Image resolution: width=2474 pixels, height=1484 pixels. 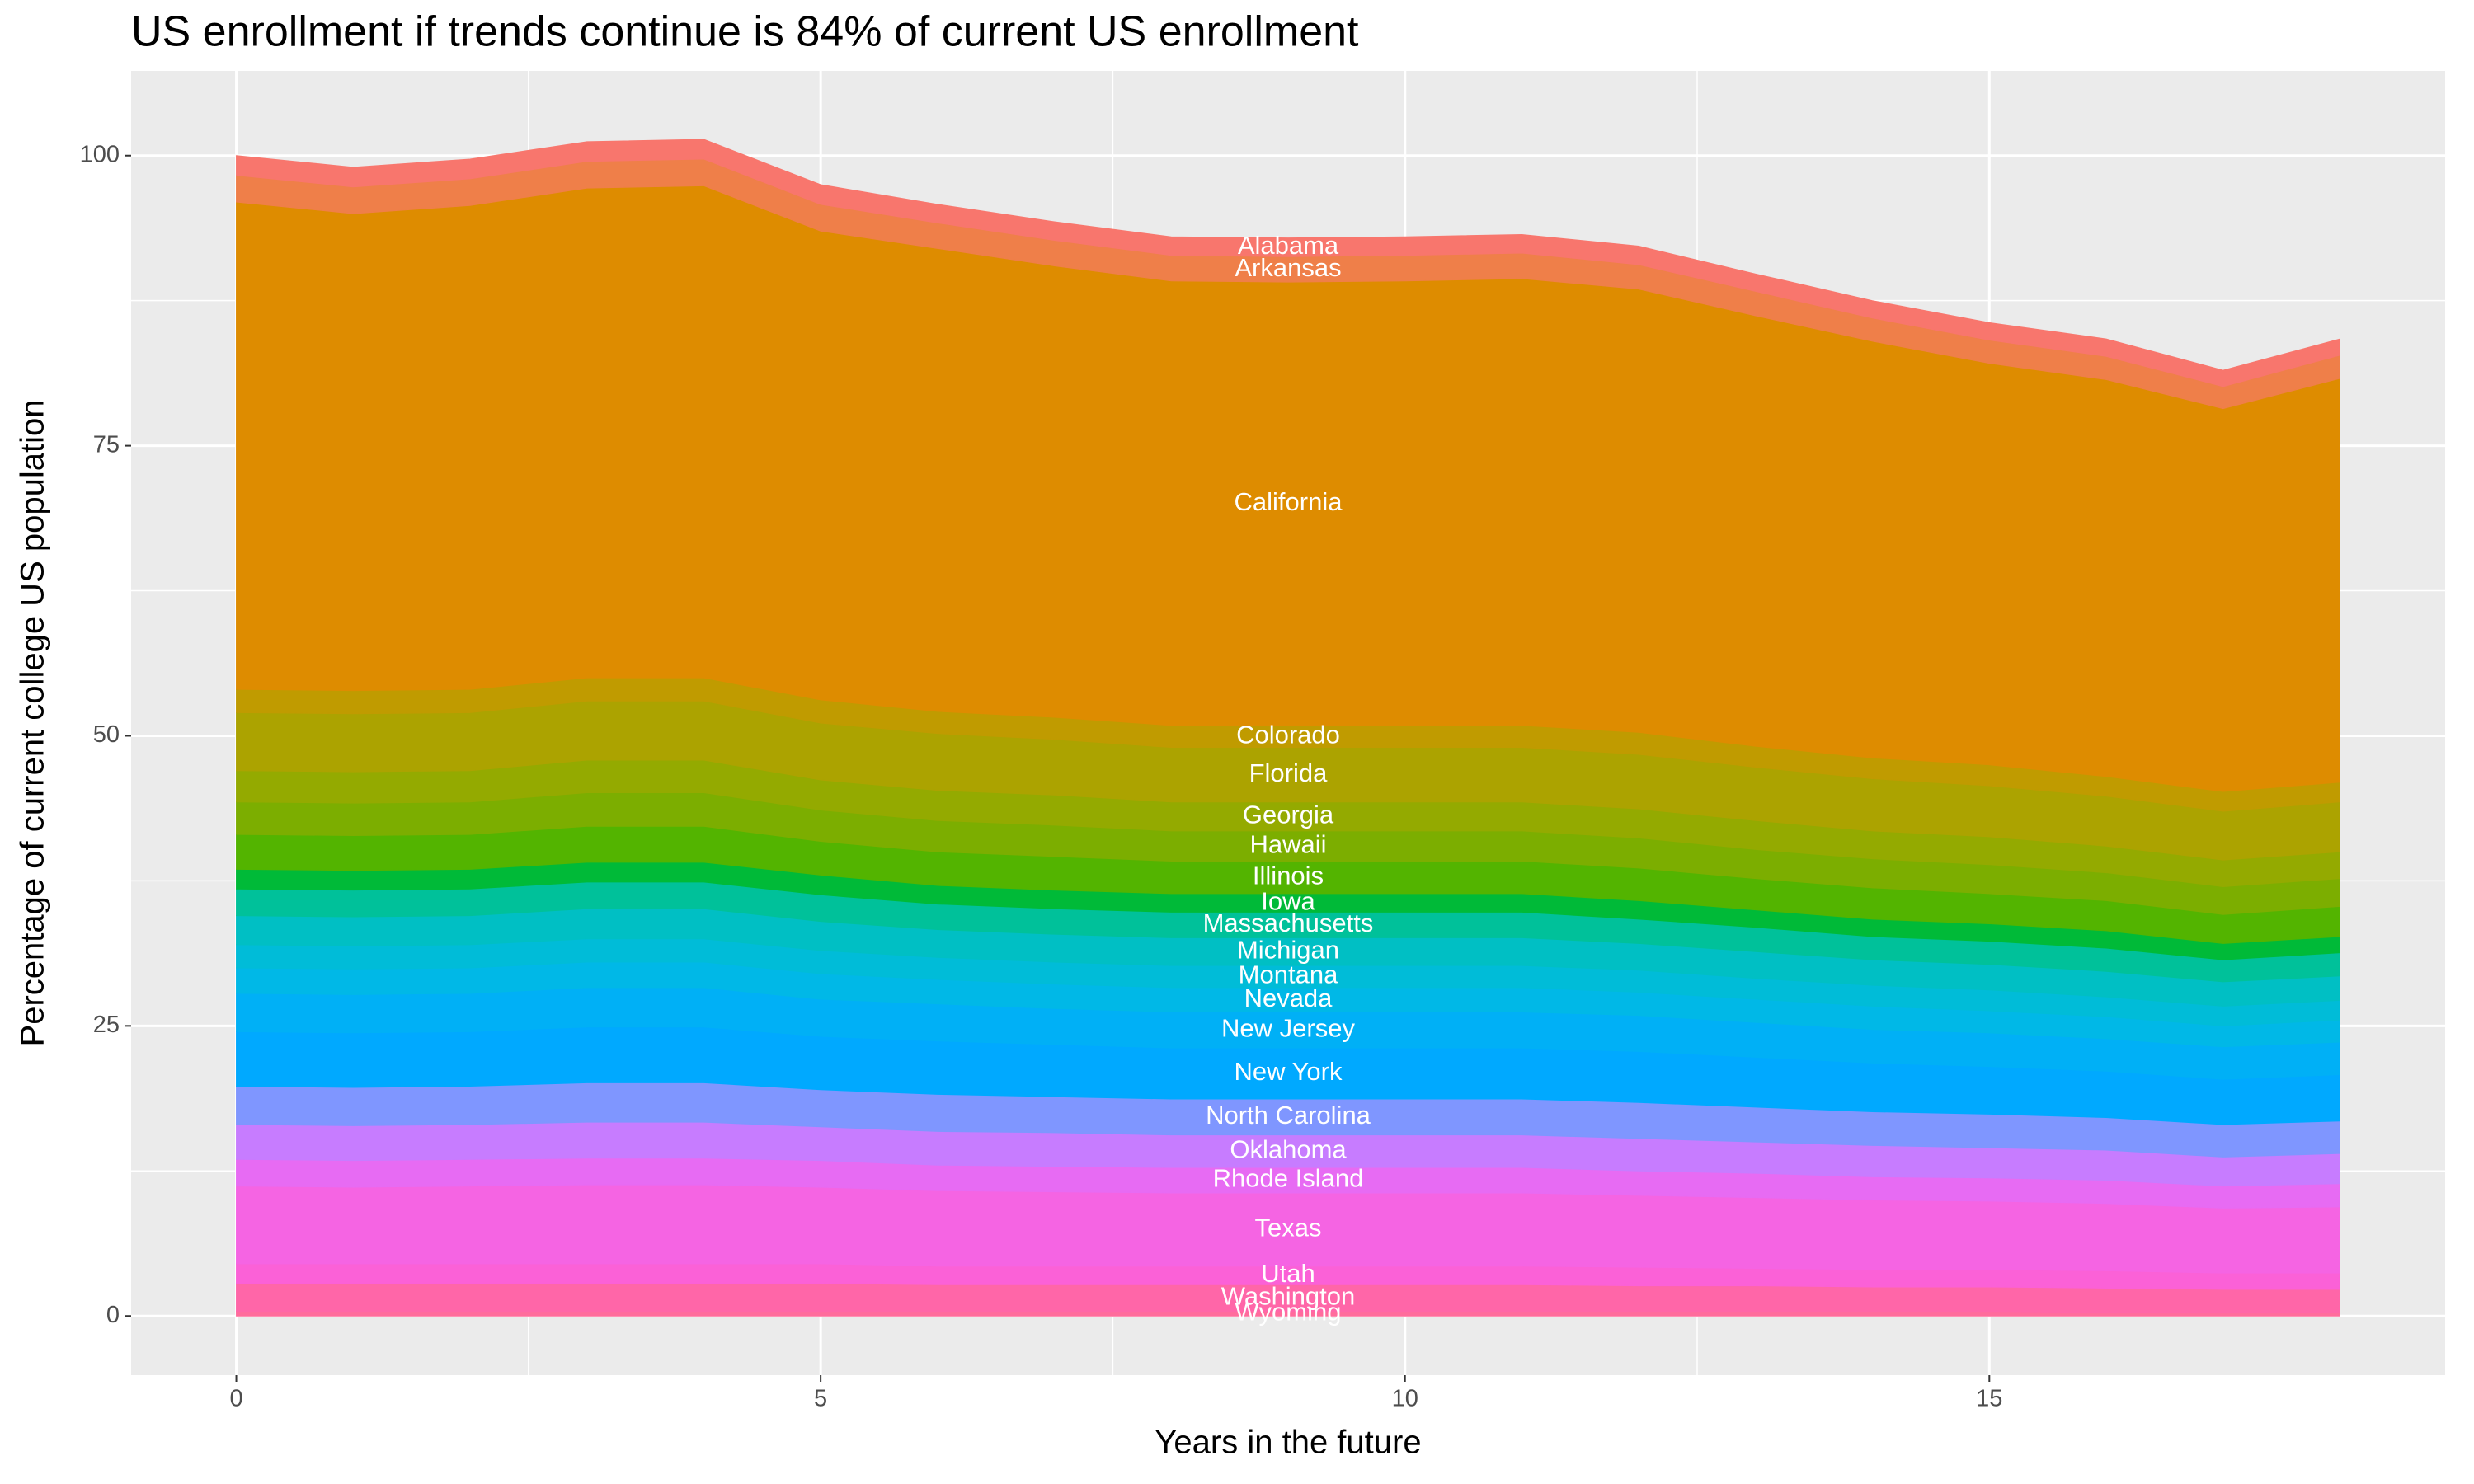 I want to click on area, so click(x=1288, y=263).